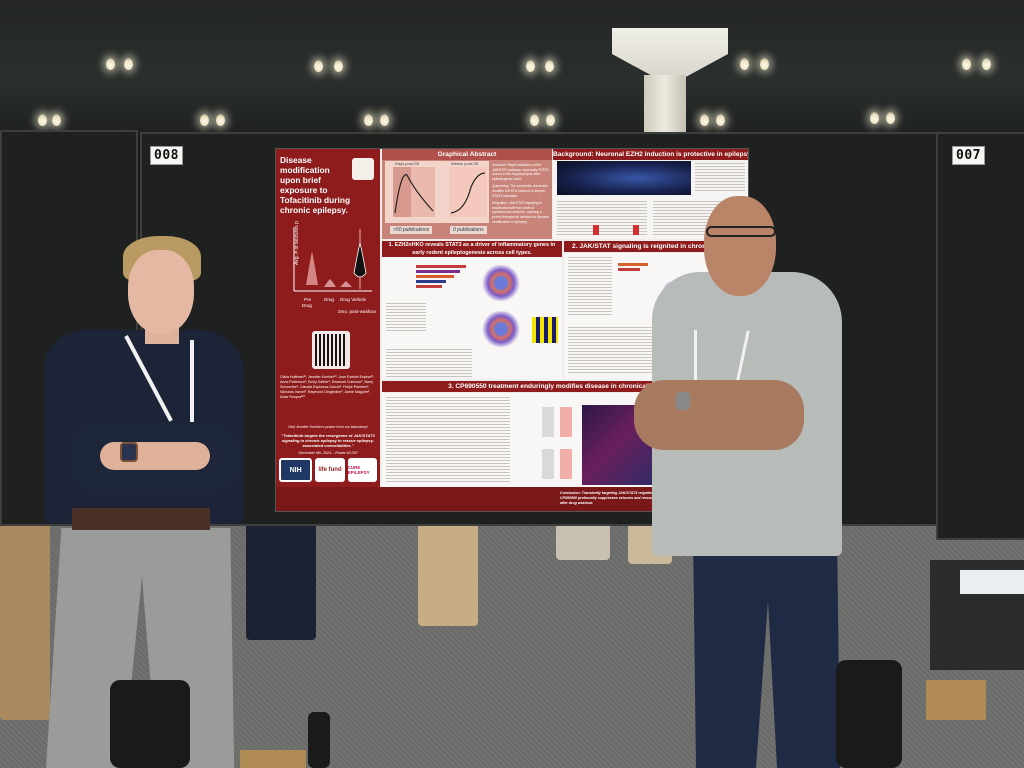  Describe the element at coordinates (968, 155) in the screenshot. I see `booth-number-right: 007` at that location.